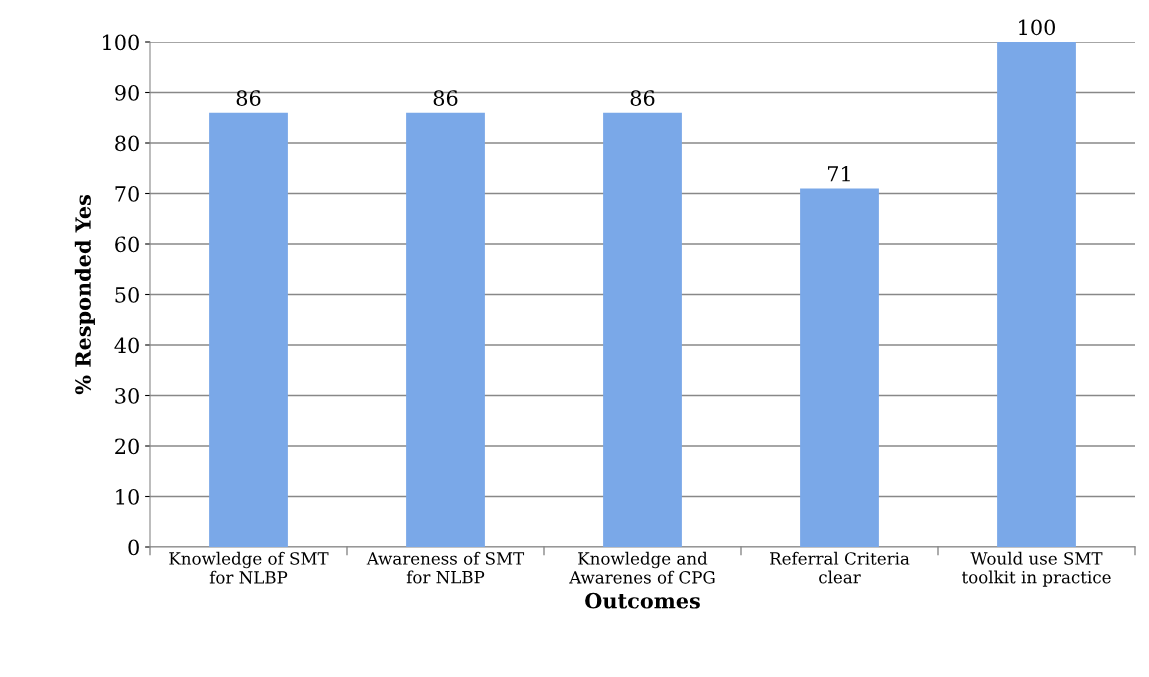  Describe the element at coordinates (127, 496) in the screenshot. I see `y-tick-label: 10` at that location.